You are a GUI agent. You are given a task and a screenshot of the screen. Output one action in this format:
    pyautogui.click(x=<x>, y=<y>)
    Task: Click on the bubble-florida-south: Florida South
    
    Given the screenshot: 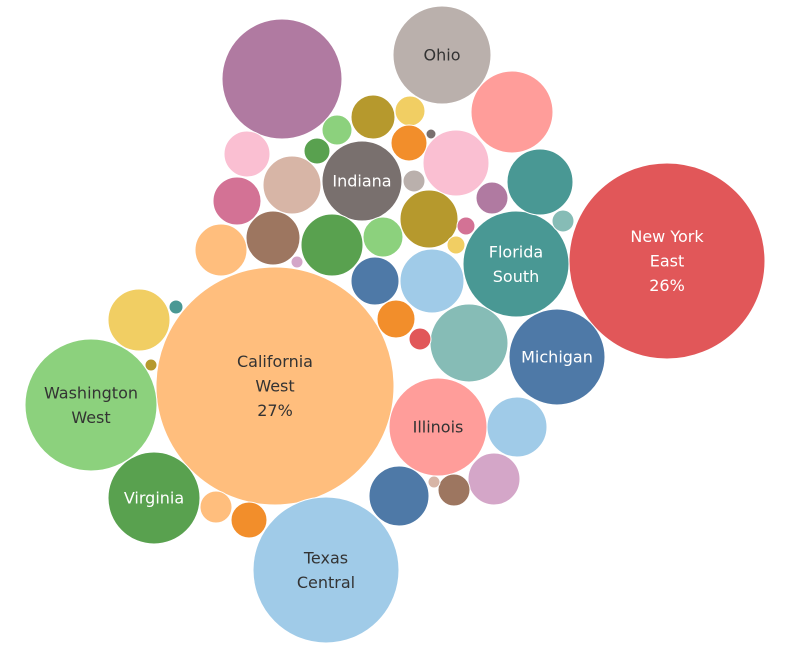 What is the action you would take?
    pyautogui.click(x=516, y=264)
    